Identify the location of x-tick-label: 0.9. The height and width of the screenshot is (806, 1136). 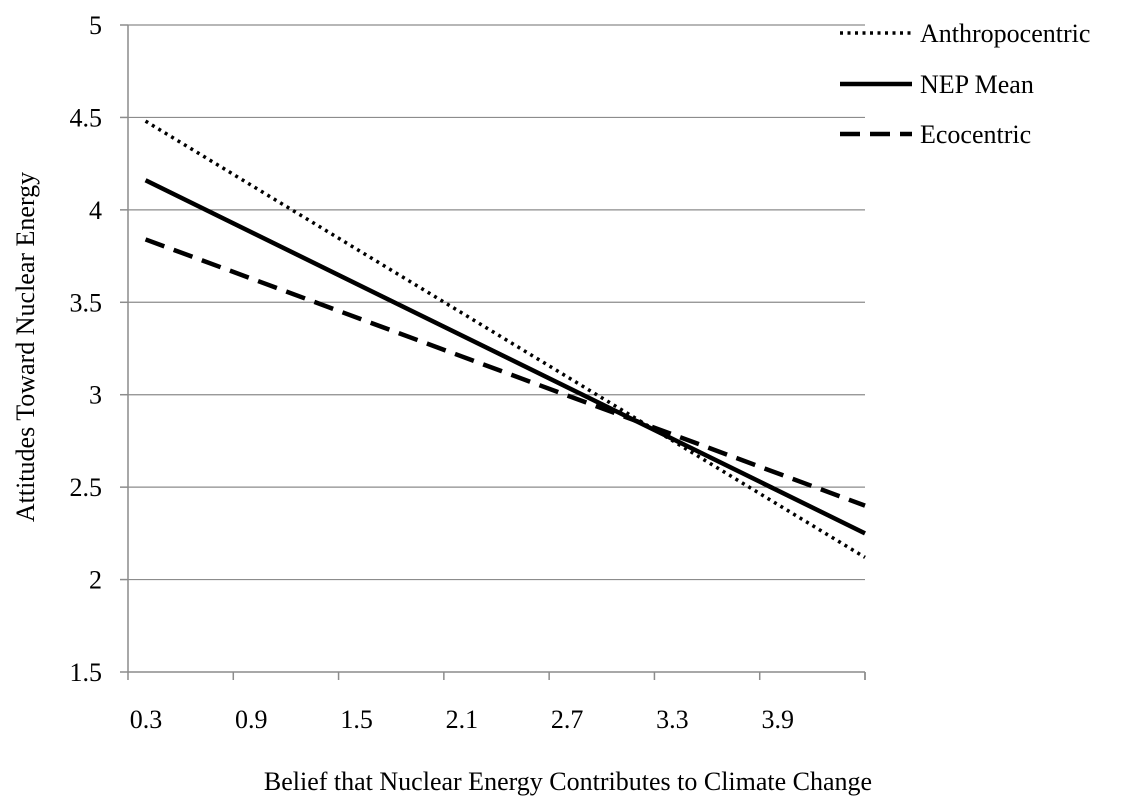
(251, 719).